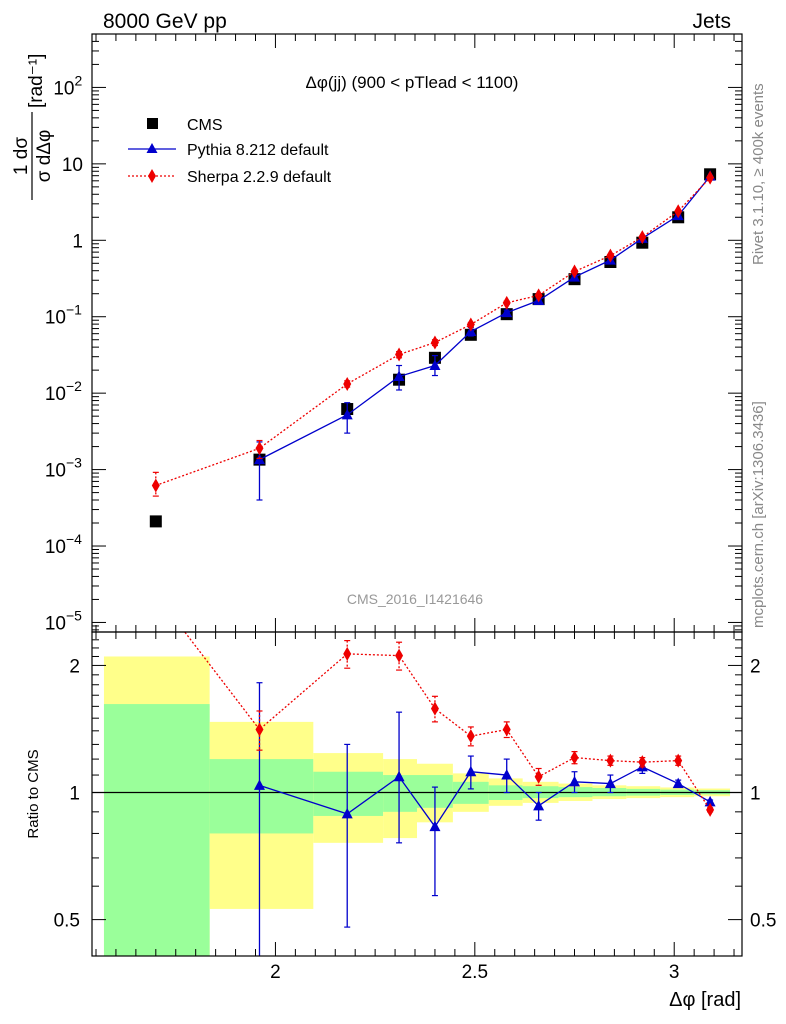 The height and width of the screenshot is (1024, 786). Describe the element at coordinates (705, 1000) in the screenshot. I see `xlabel: Δφ [rad]` at that location.